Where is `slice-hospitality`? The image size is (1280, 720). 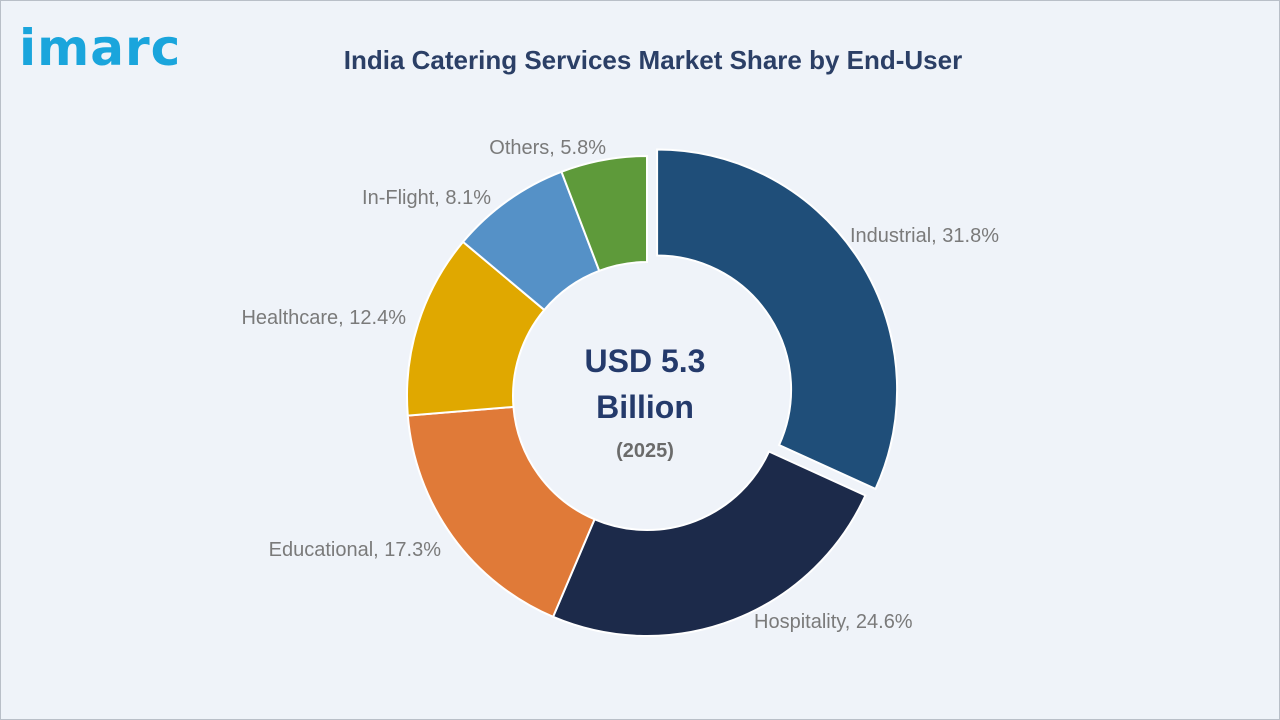 slice-hospitality is located at coordinates (709, 543).